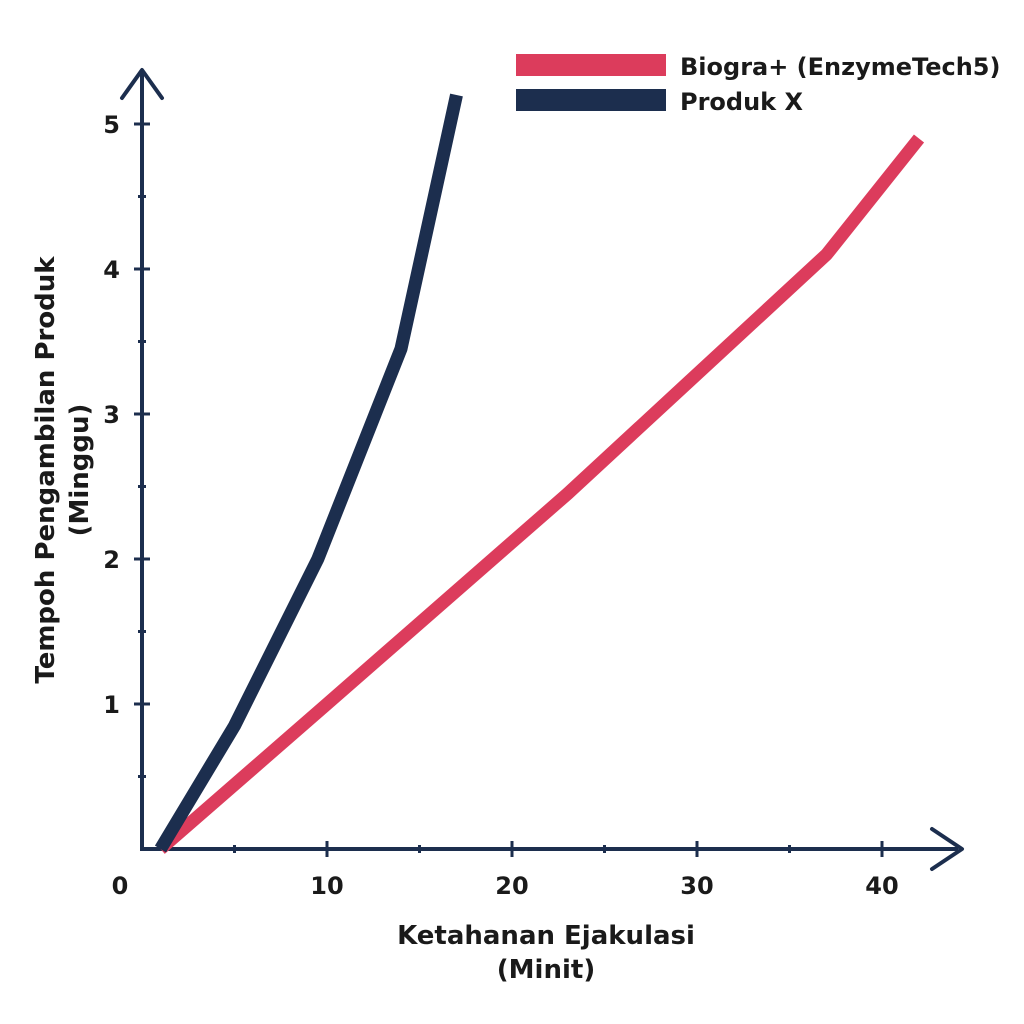 The width and height of the screenshot is (1024, 1024). I want to click on y-tick-label: 5, so click(111, 125).